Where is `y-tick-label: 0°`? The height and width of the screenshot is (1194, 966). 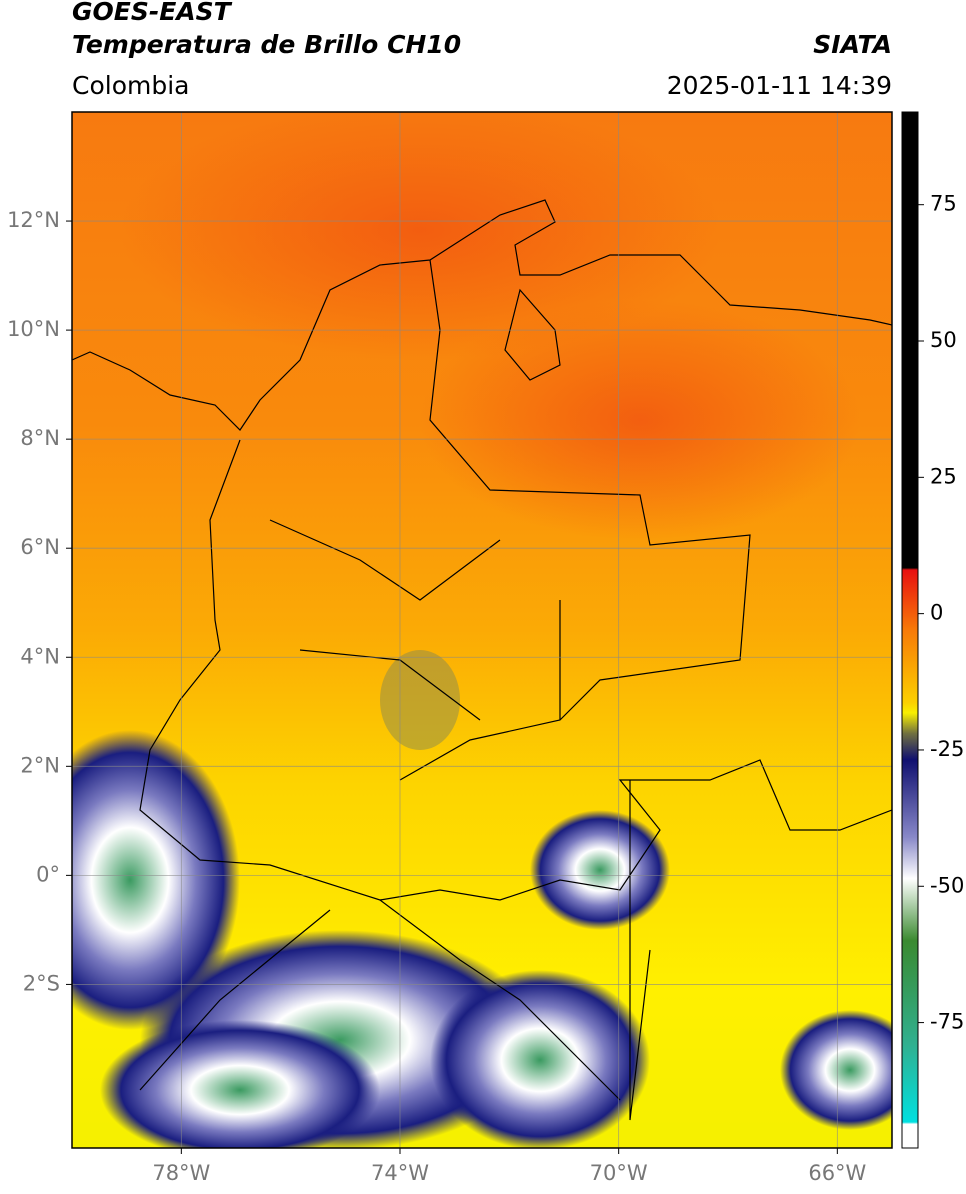 y-tick-label: 0° is located at coordinates (48, 874).